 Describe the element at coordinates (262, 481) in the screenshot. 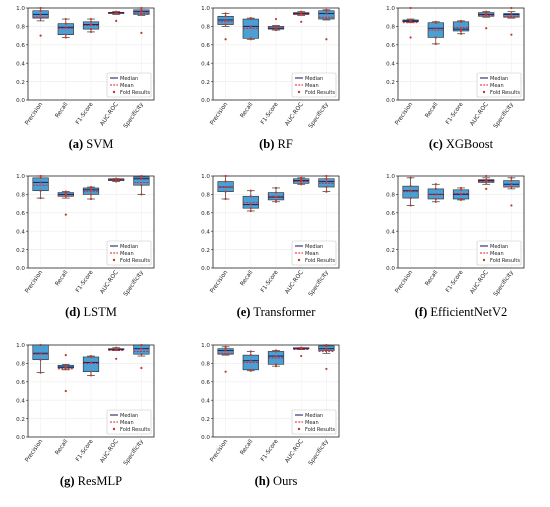

I see `caption-letter: (h)` at that location.